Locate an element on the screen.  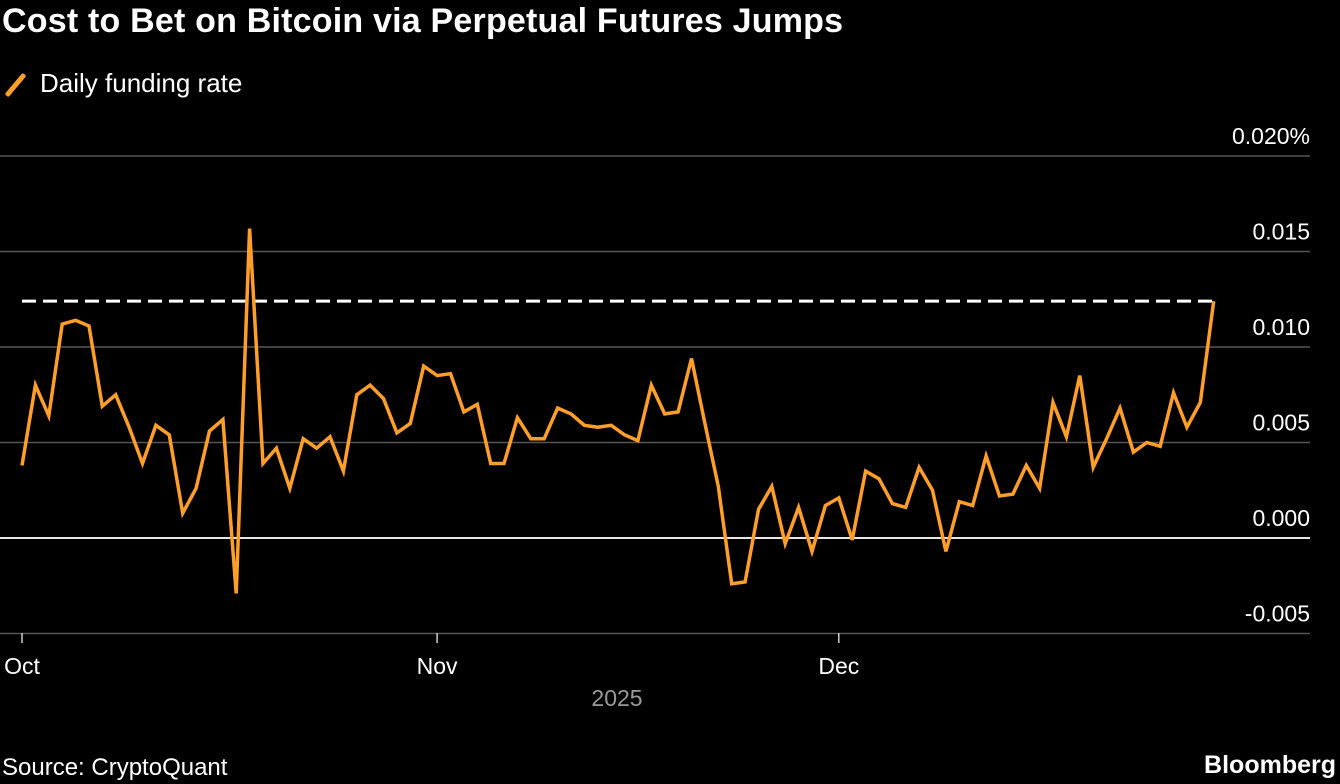
x-axis-label: 2025 is located at coordinates (616, 698).